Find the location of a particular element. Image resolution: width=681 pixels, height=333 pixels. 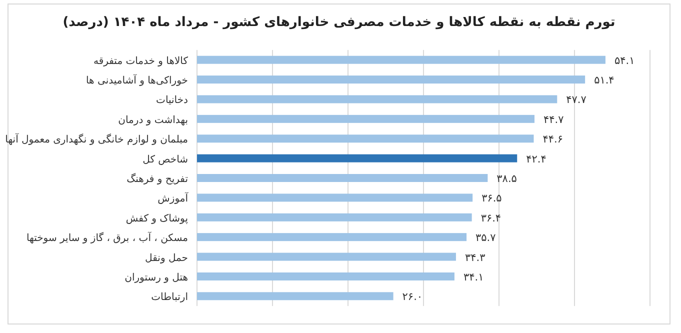

y-tick-label: خوراکی‌ها و آشامیدنی ها is located at coordinates (137, 80).